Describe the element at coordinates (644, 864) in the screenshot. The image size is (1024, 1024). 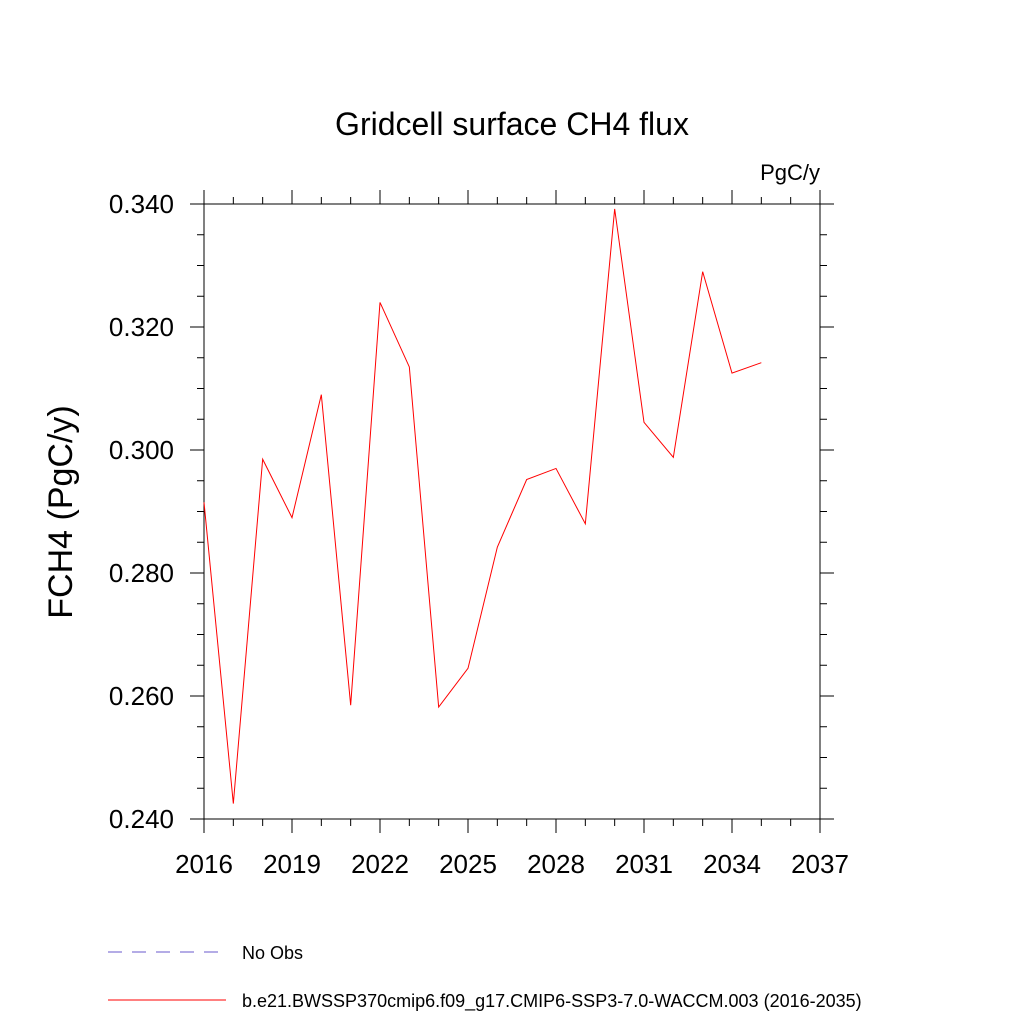
I see `x-tick-label: 2031` at that location.